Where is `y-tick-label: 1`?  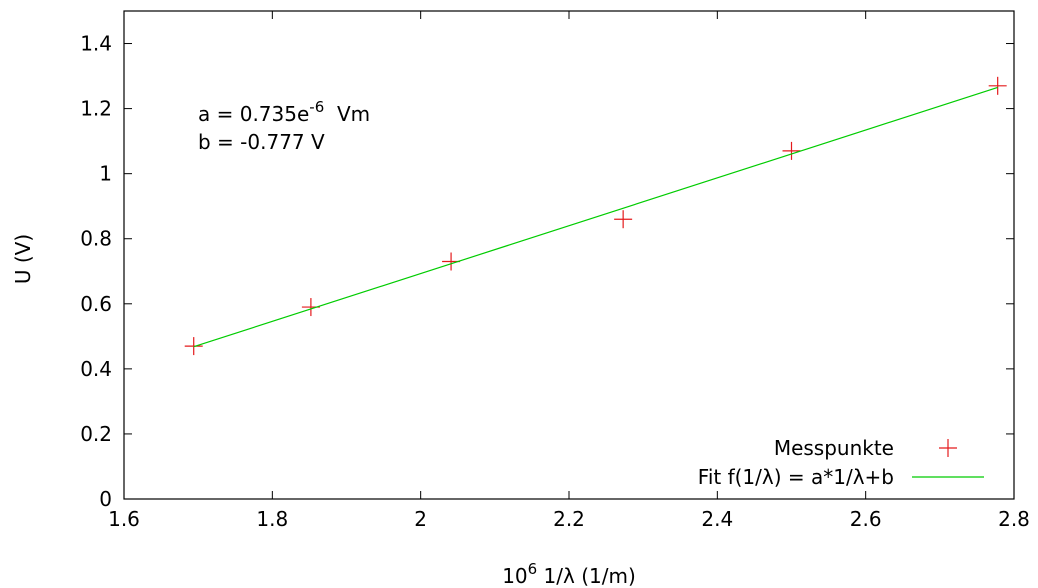 y-tick-label: 1 is located at coordinates (105, 174).